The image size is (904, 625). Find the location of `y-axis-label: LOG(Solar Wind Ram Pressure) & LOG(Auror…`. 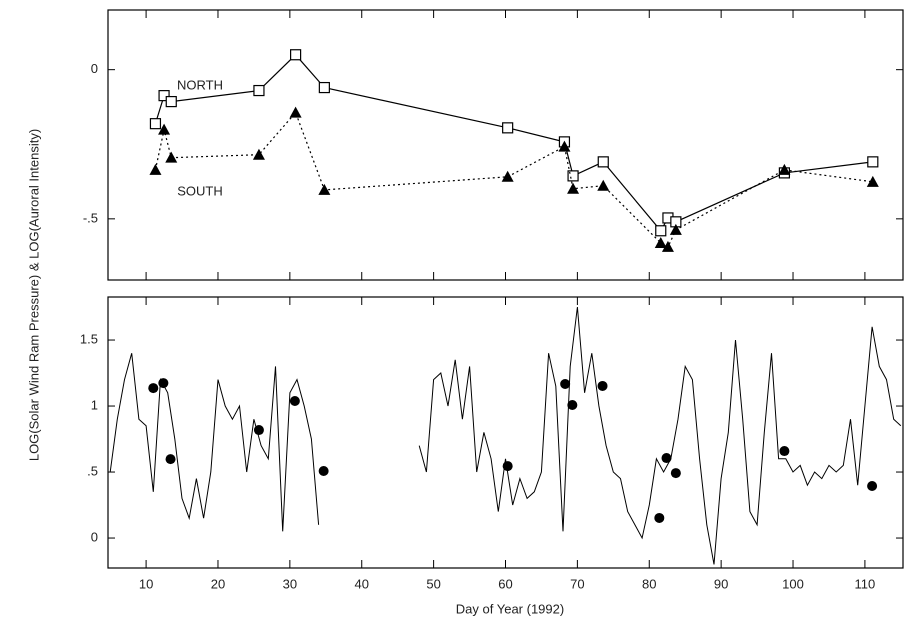

y-axis-label: LOG(Solar Wind Ram Pressure) & LOG(Auror… is located at coordinates (33, 295).